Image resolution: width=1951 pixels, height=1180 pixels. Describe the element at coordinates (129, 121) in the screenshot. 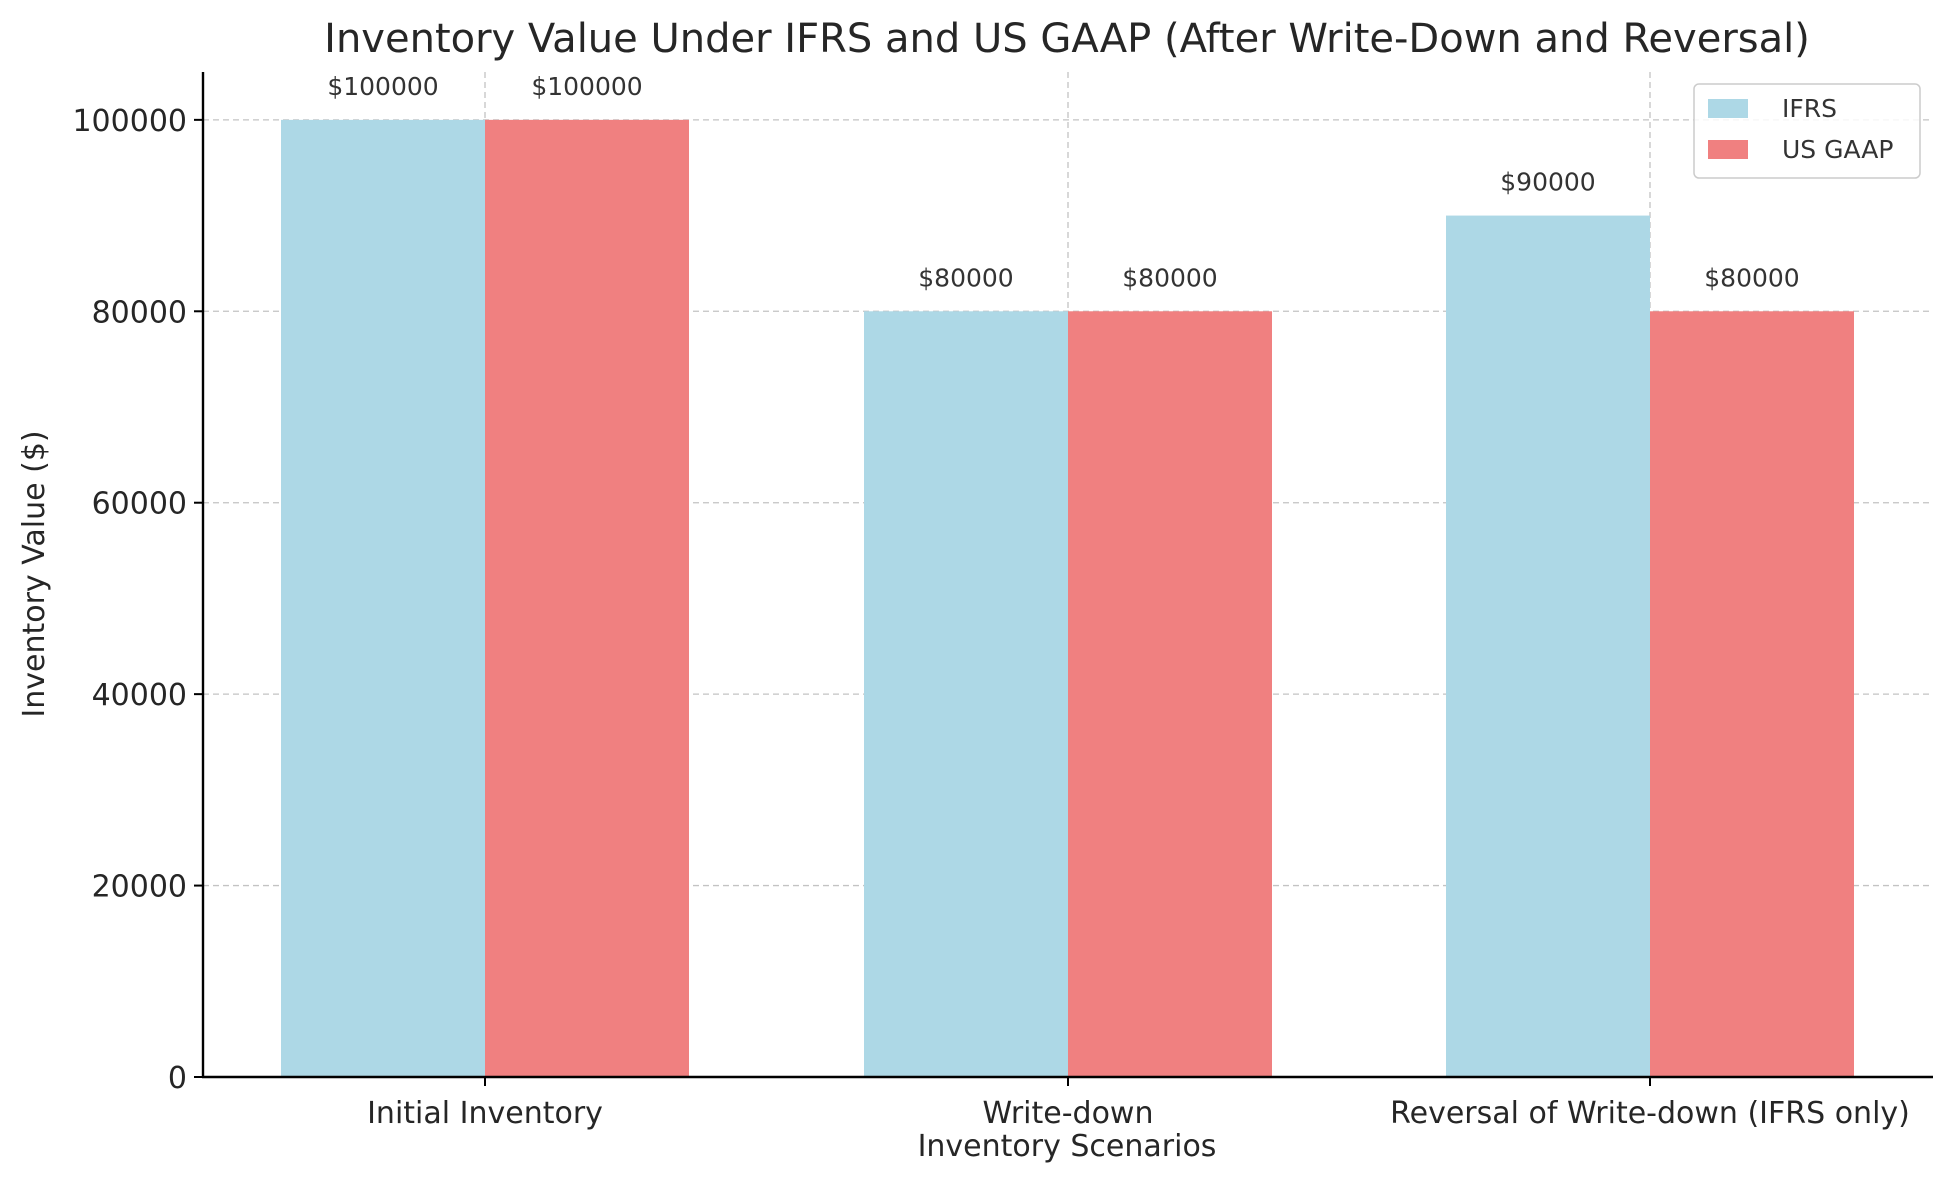

I see `y-tick-label: 100000` at that location.